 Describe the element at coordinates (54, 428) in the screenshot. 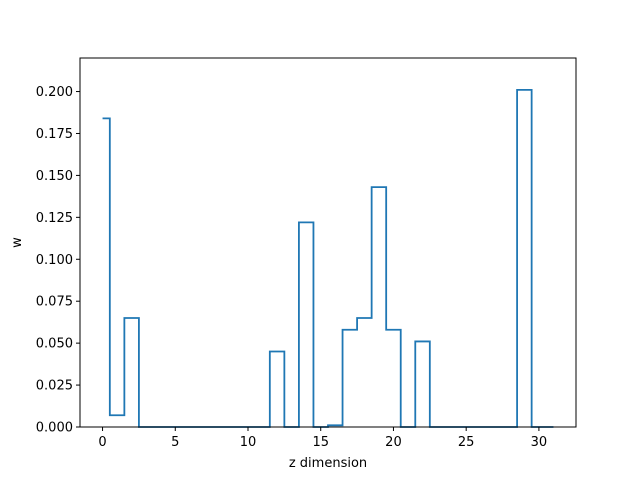

I see `y-tick-label: 0.000` at that location.